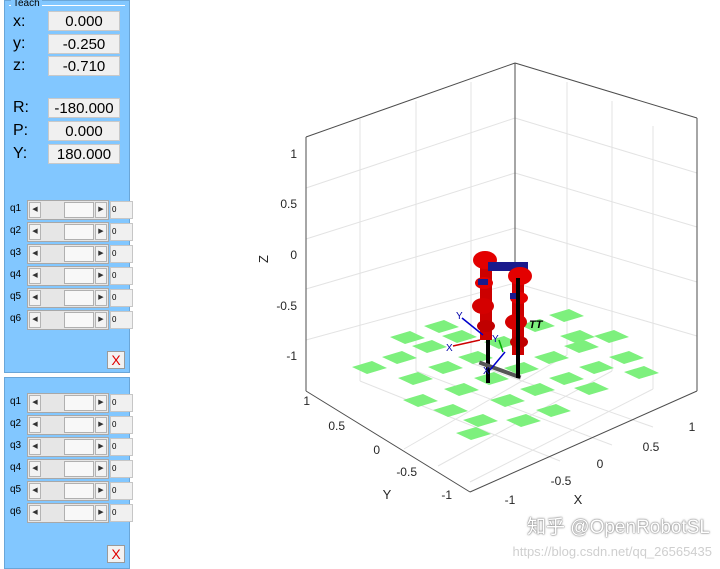 The width and height of the screenshot is (720, 569). Describe the element at coordinates (16, 423) in the screenshot. I see `joint-label: q2` at that location.